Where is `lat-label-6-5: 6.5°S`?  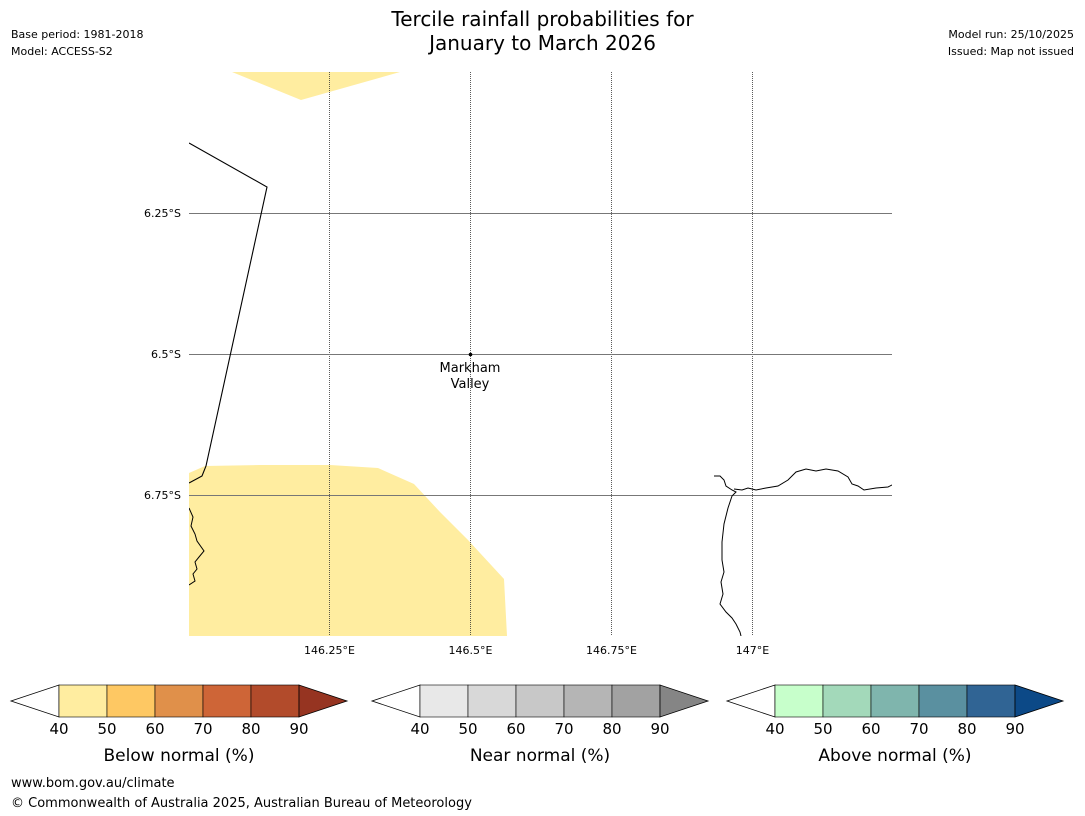
lat-label-6-5: 6.5°S is located at coordinates (166, 354).